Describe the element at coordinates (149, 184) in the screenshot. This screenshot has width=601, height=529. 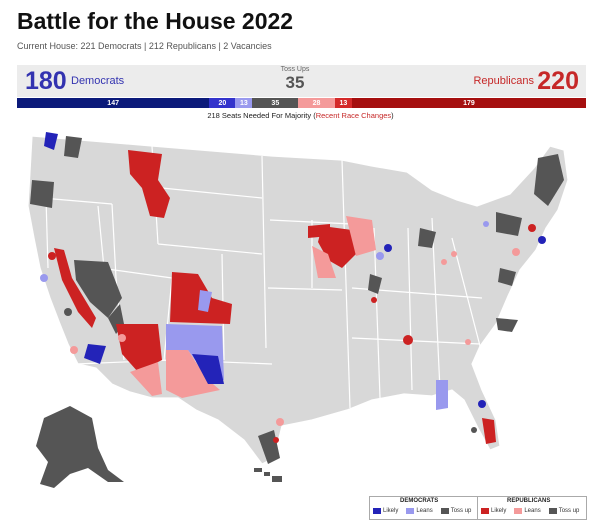
I see `district-montana` at that location.